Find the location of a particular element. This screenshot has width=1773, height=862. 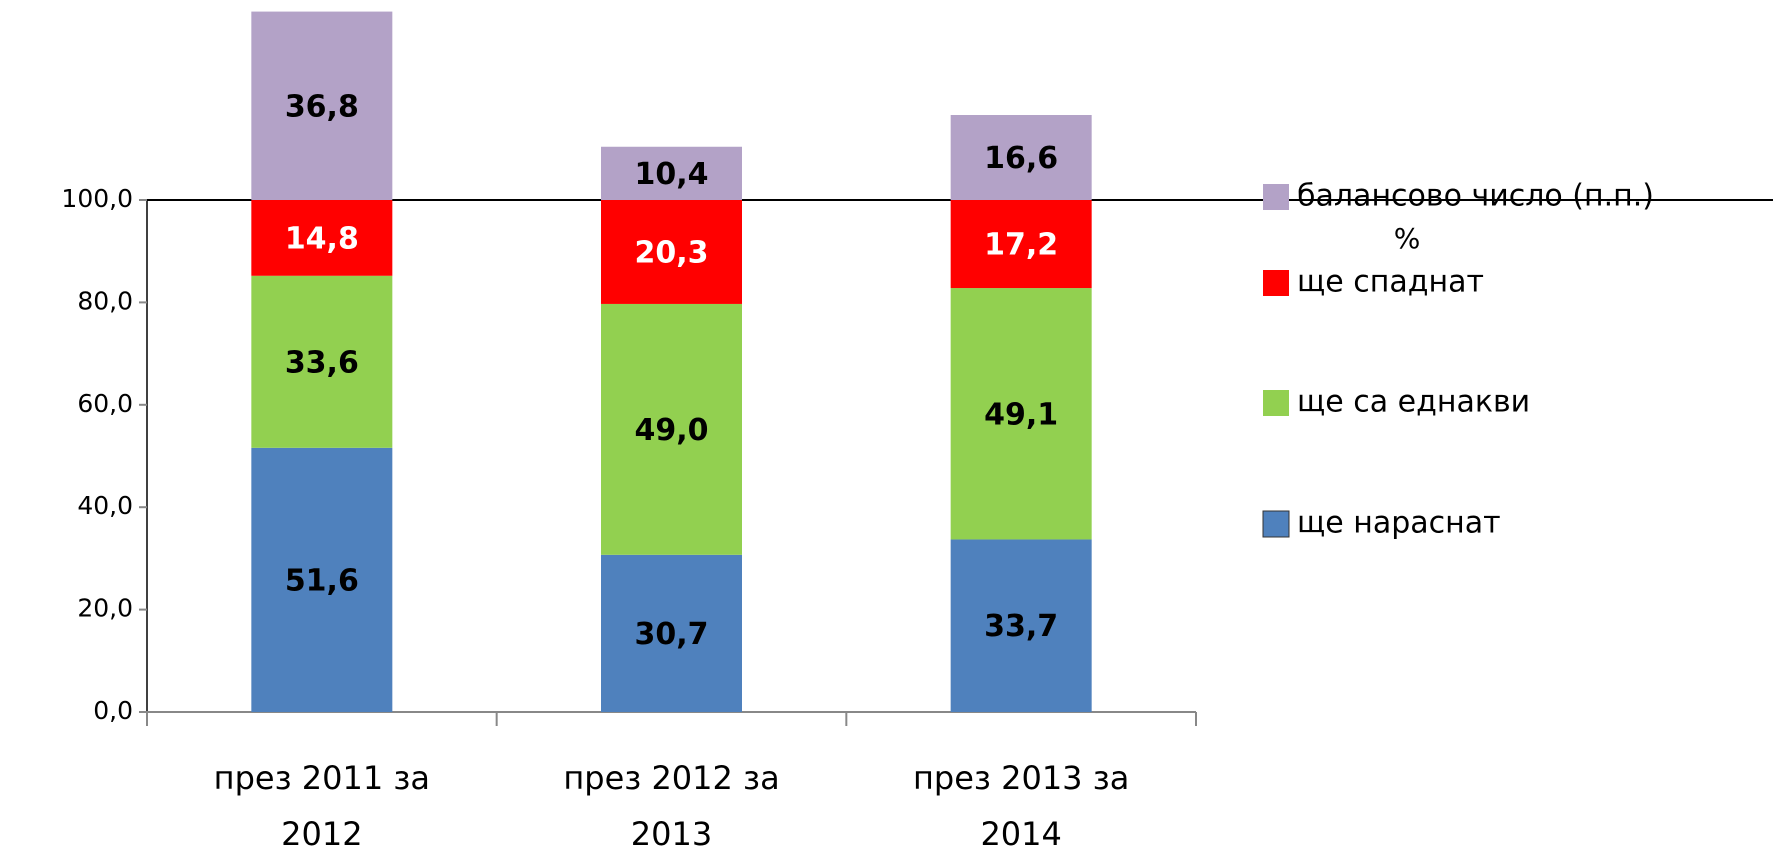

y-tick-label: 20,0 is located at coordinates (105, 608).